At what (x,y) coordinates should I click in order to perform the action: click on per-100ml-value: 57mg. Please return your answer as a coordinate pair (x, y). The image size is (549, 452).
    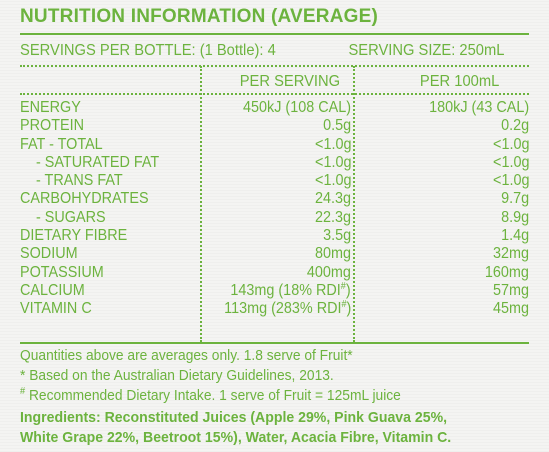
    Looking at the image, I should click on (510, 290).